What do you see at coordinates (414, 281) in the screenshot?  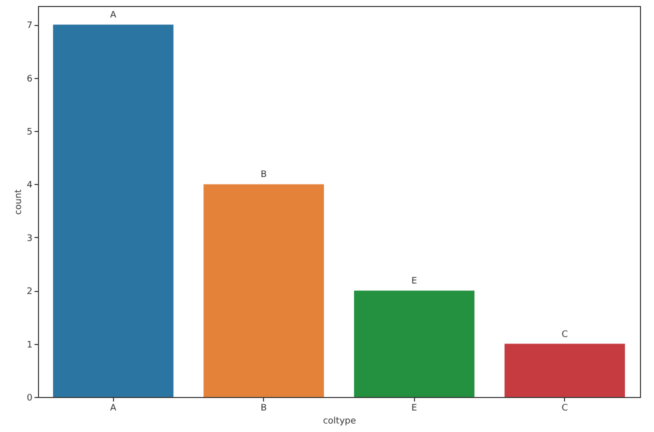 I see `data-label: E` at bounding box center [414, 281].